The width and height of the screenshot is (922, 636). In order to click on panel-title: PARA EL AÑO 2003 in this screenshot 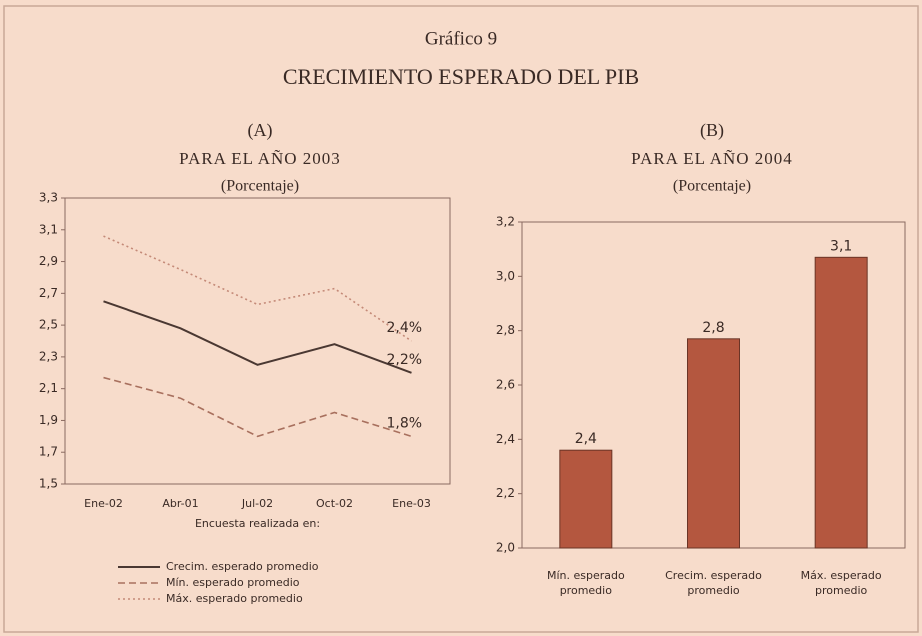, I will do `click(260, 158)`.